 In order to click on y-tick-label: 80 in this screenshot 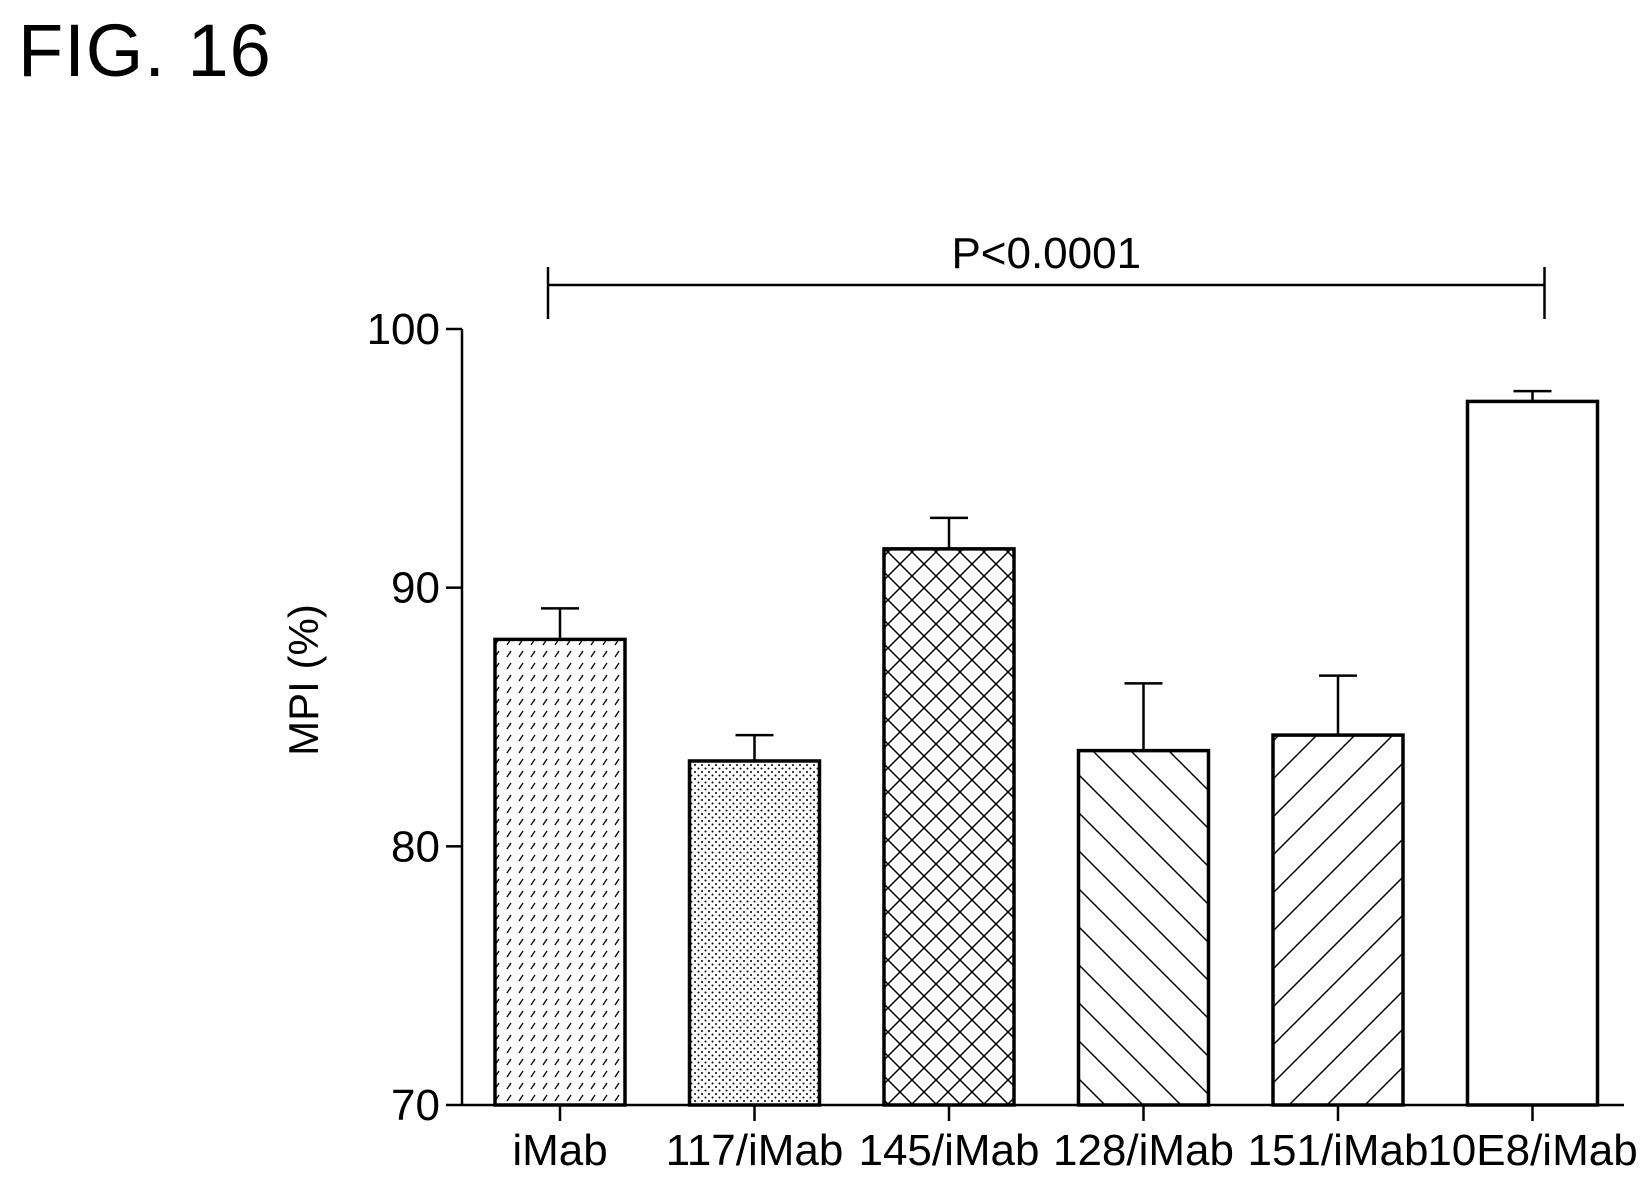, I will do `click(415, 846)`.